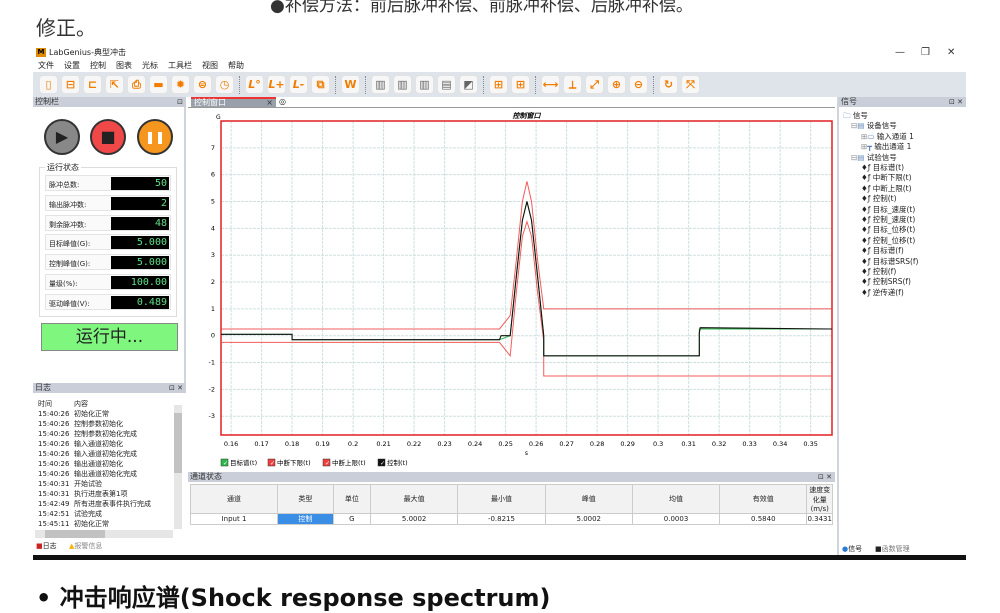 The image size is (1000, 613). Describe the element at coordinates (874, 157) in the screenshot. I see `tree-item: ⊟▤ 试验信号` at that location.